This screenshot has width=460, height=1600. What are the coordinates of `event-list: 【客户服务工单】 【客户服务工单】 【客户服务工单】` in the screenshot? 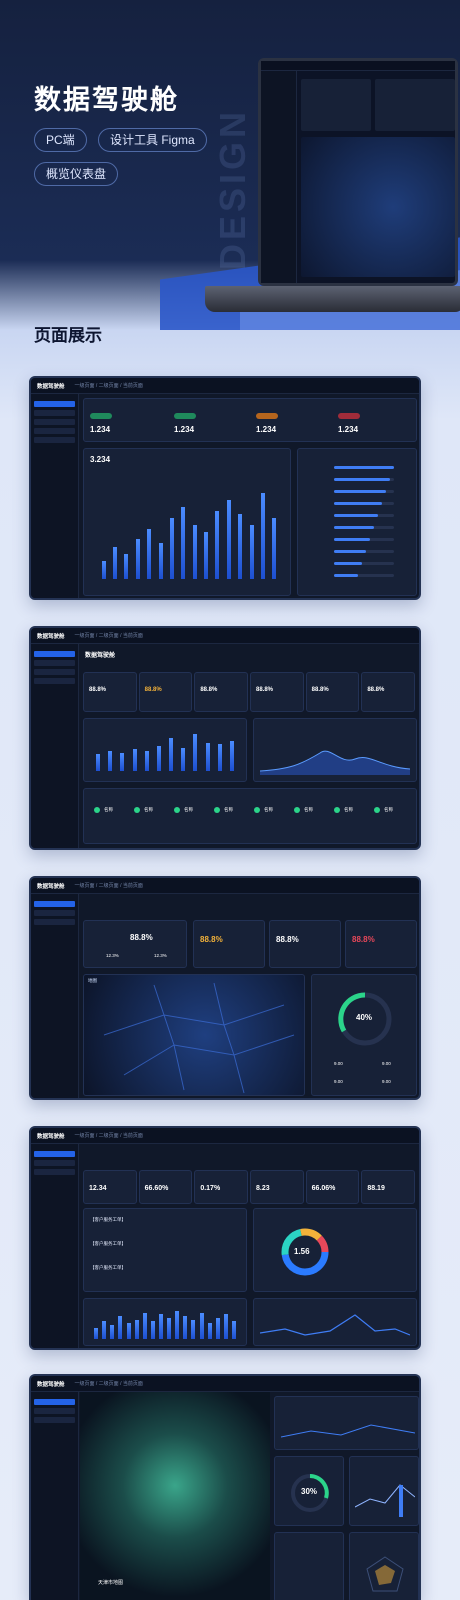 It's located at (165, 1252).